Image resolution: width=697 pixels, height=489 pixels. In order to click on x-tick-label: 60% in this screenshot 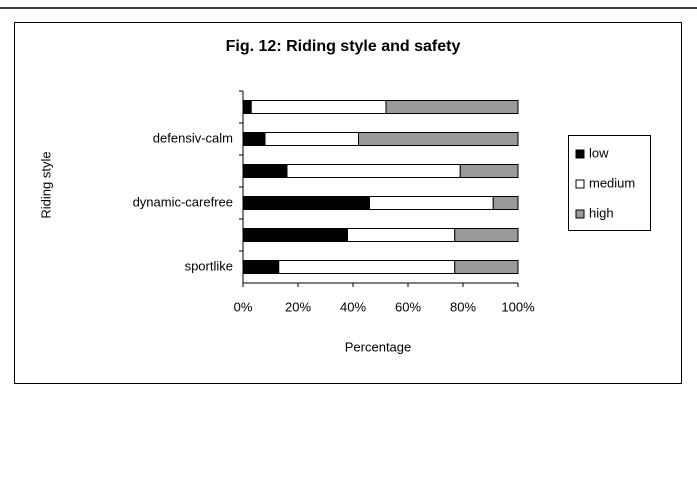, I will do `click(408, 306)`.